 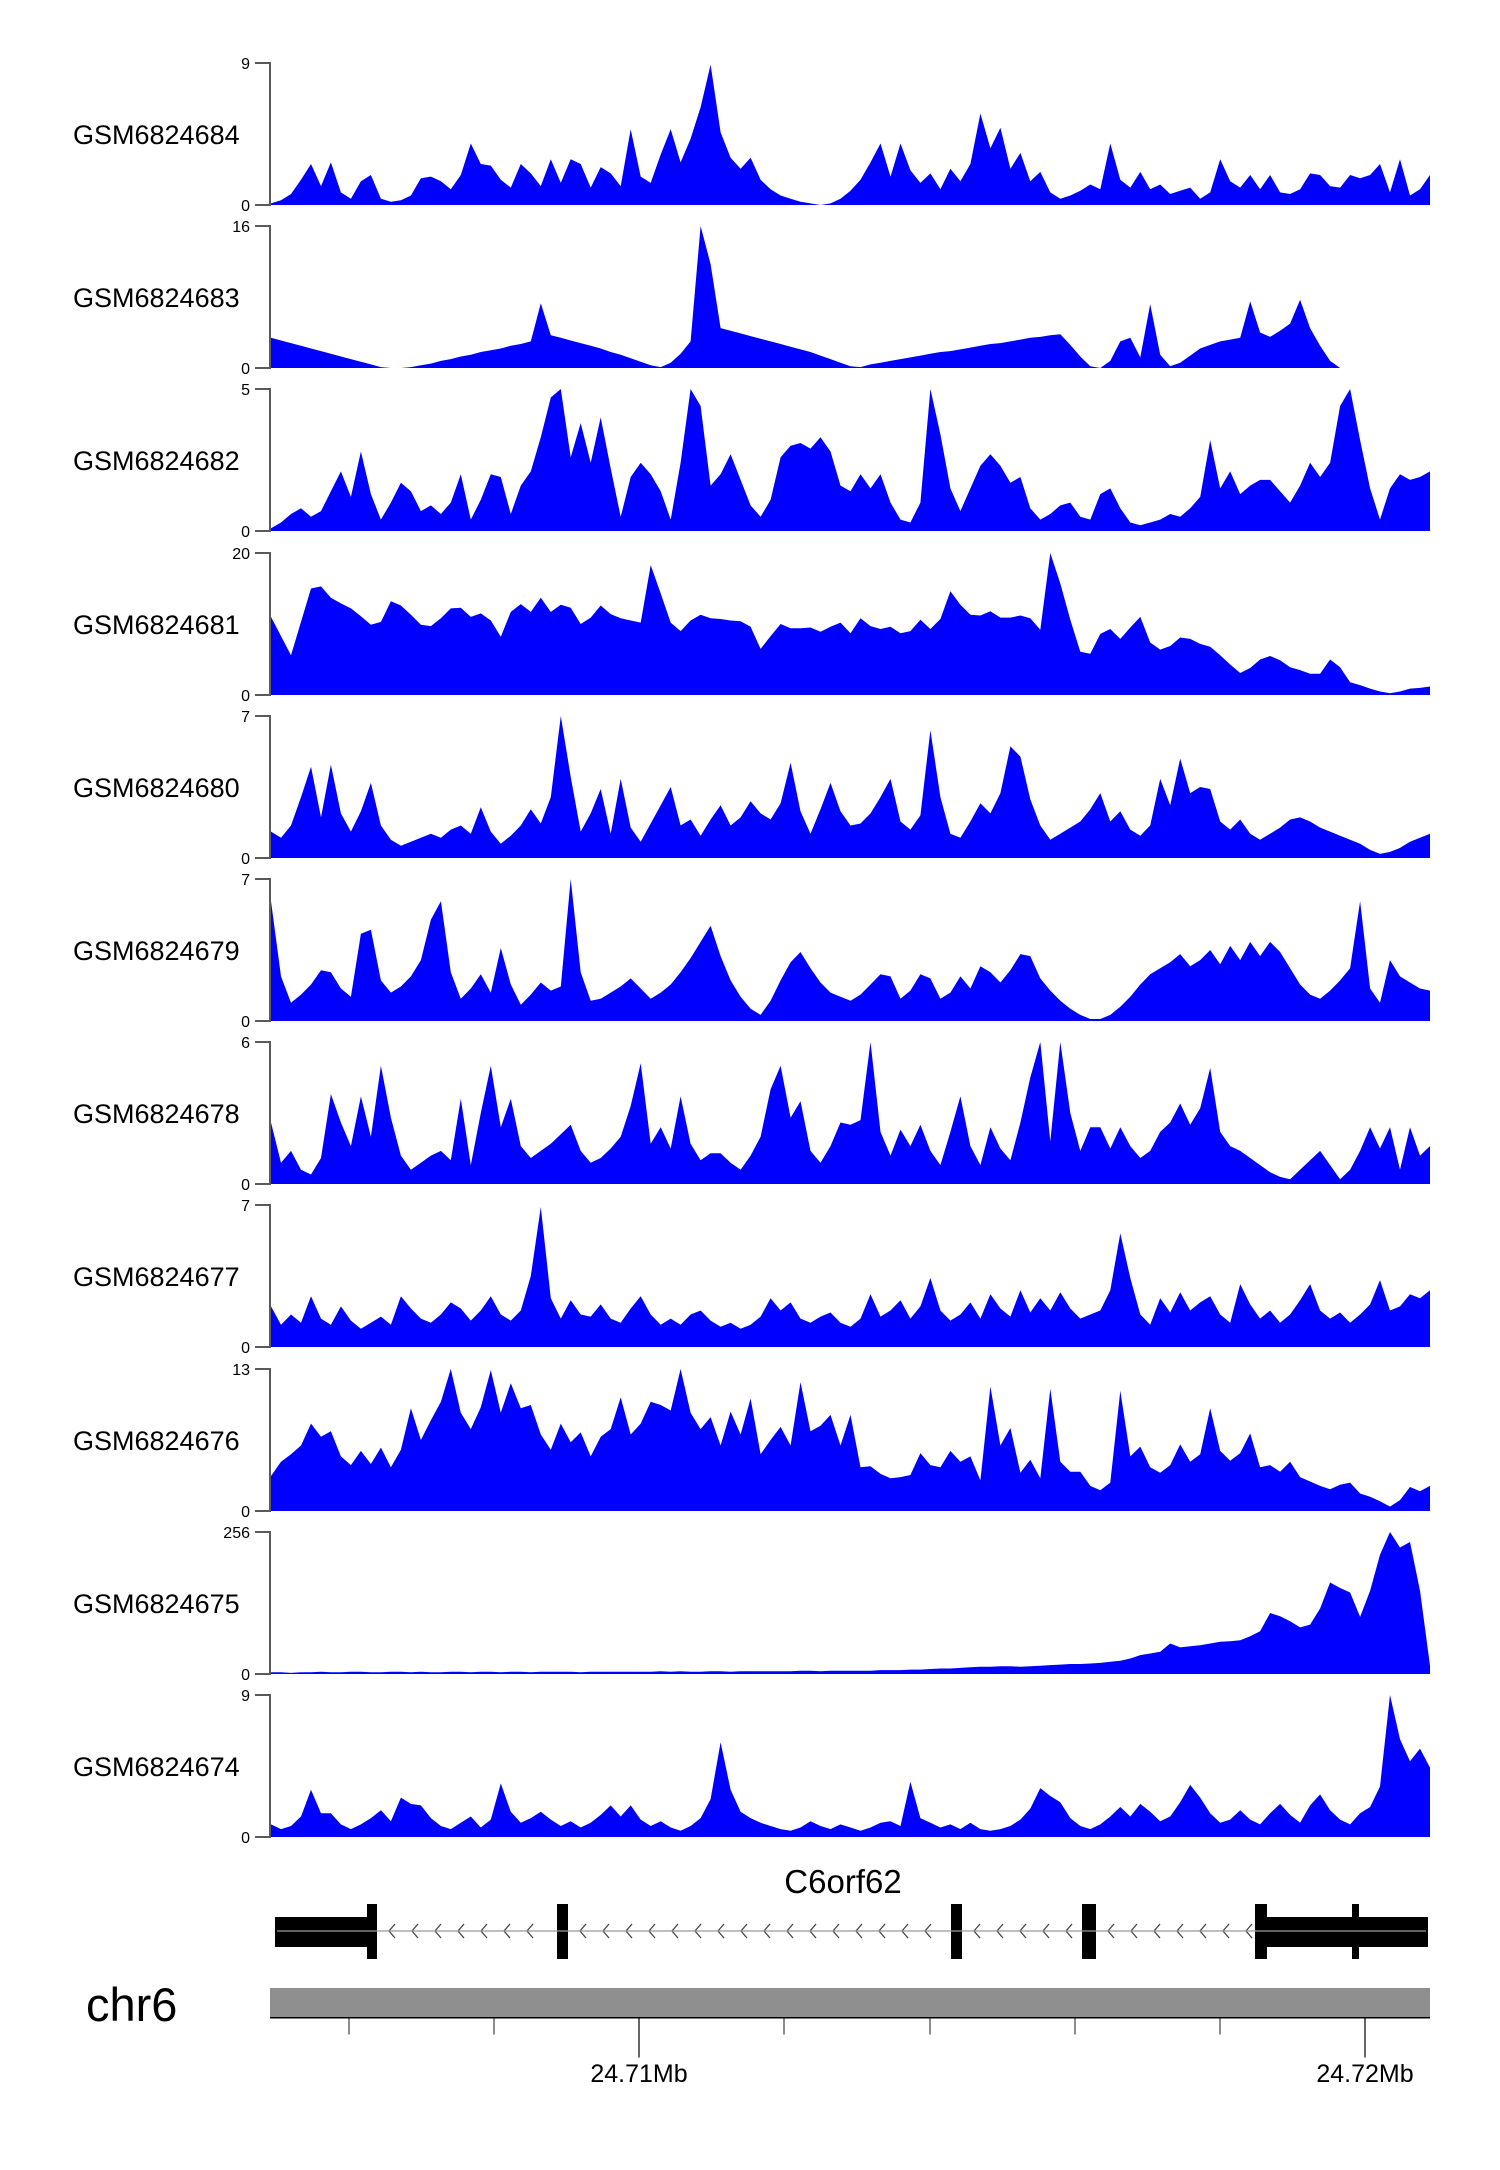 I want to click on chromosome-label: chr6, so click(x=131, y=2004).